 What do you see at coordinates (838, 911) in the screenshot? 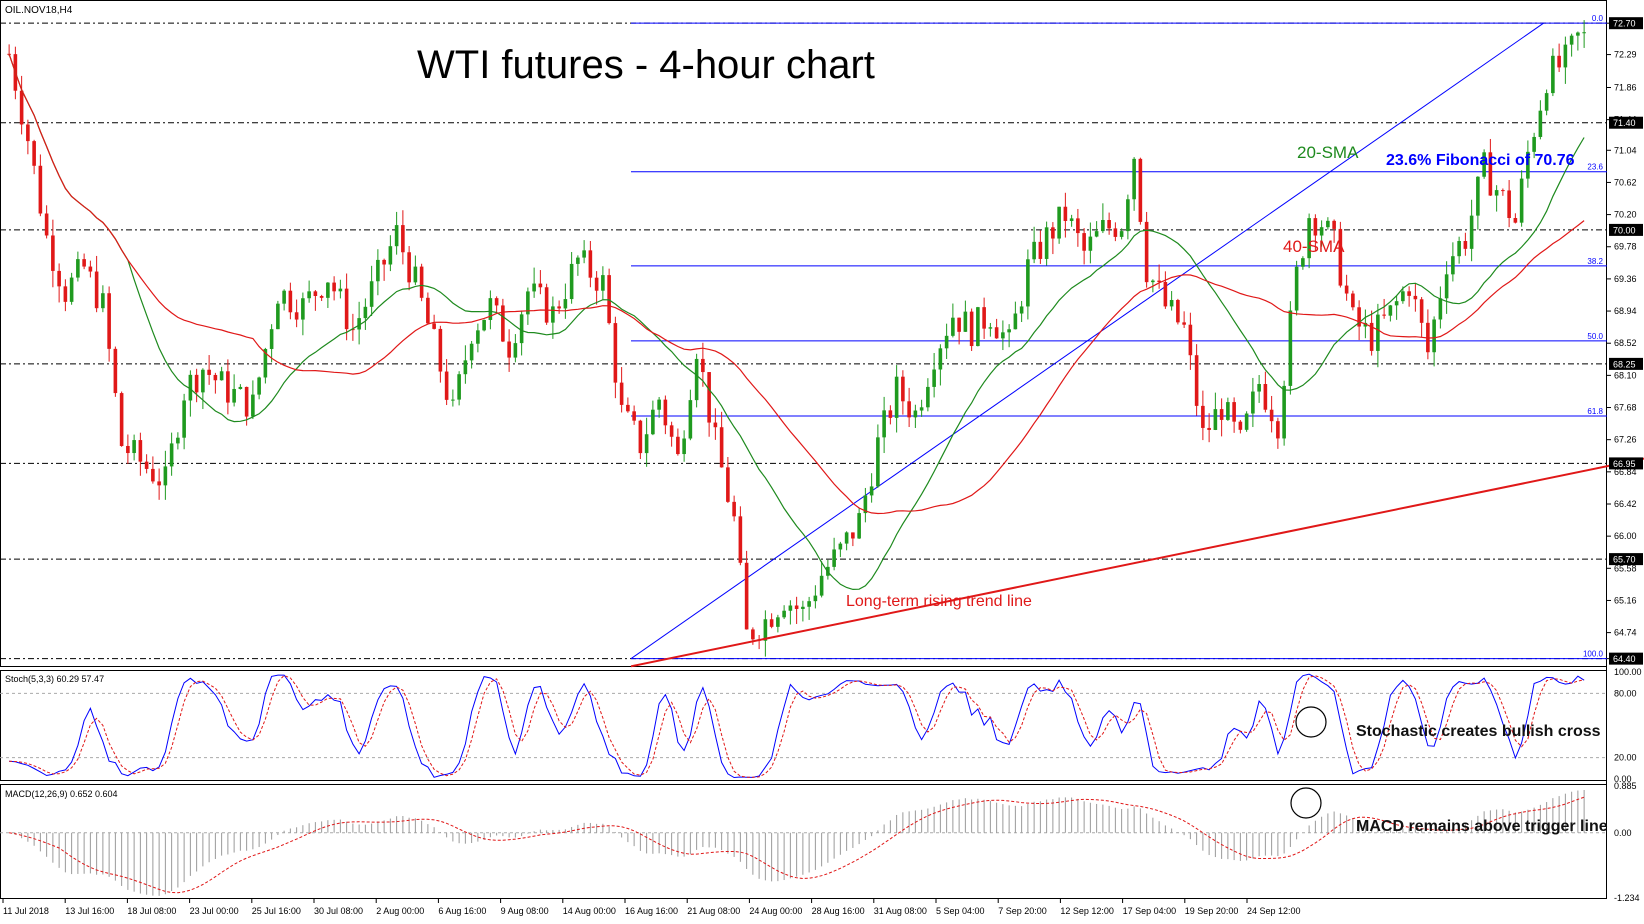
I see `time-tick-label-13: 28 Aug 16:00` at bounding box center [838, 911].